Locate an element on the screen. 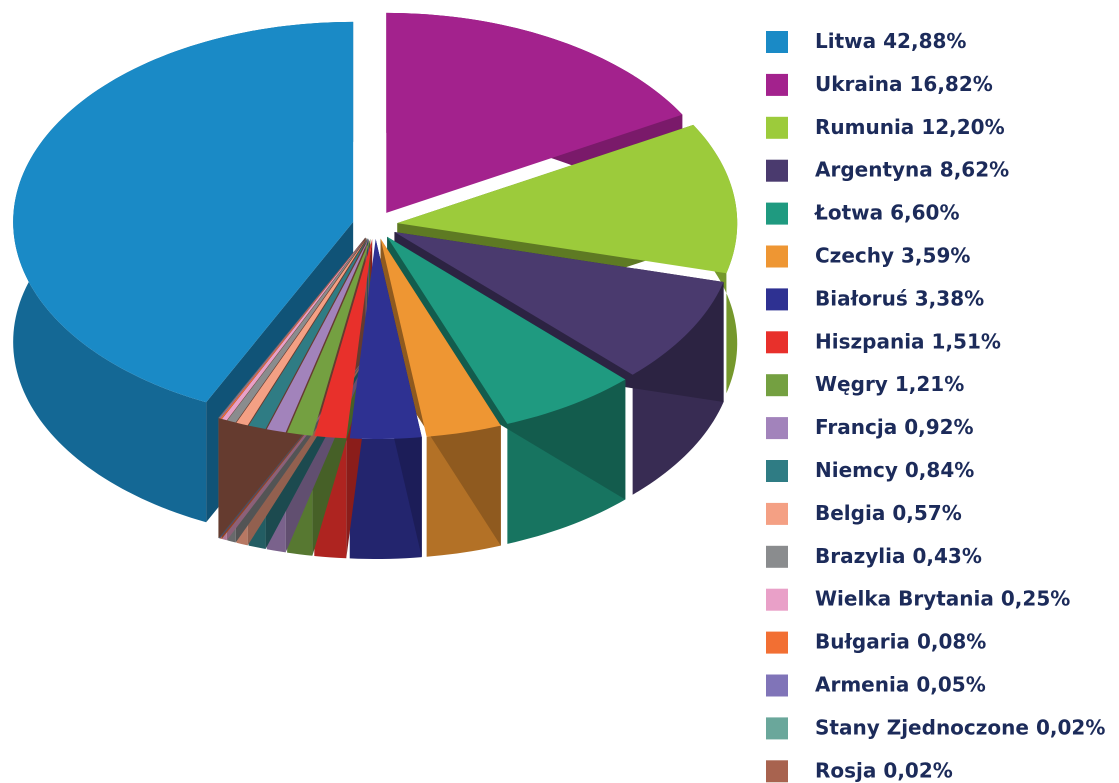 The width and height of the screenshot is (1119, 783). legend-name: Belgia is located at coordinates (850, 512).